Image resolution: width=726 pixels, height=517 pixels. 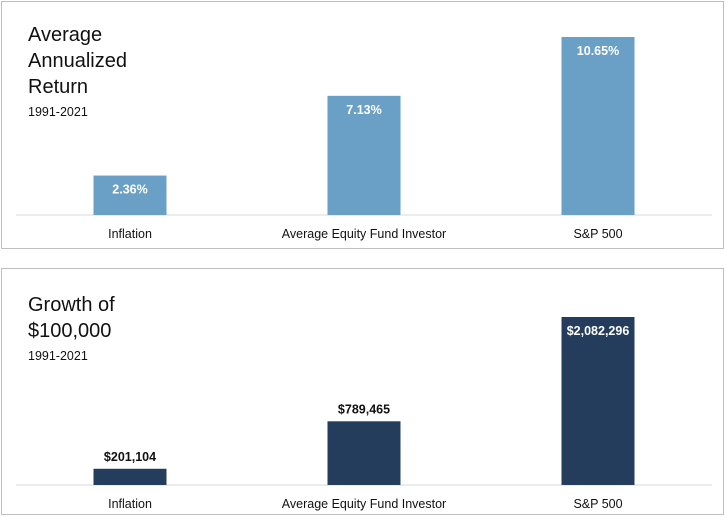 What do you see at coordinates (129, 190) in the screenshot?
I see `data-label: 2.36%` at bounding box center [129, 190].